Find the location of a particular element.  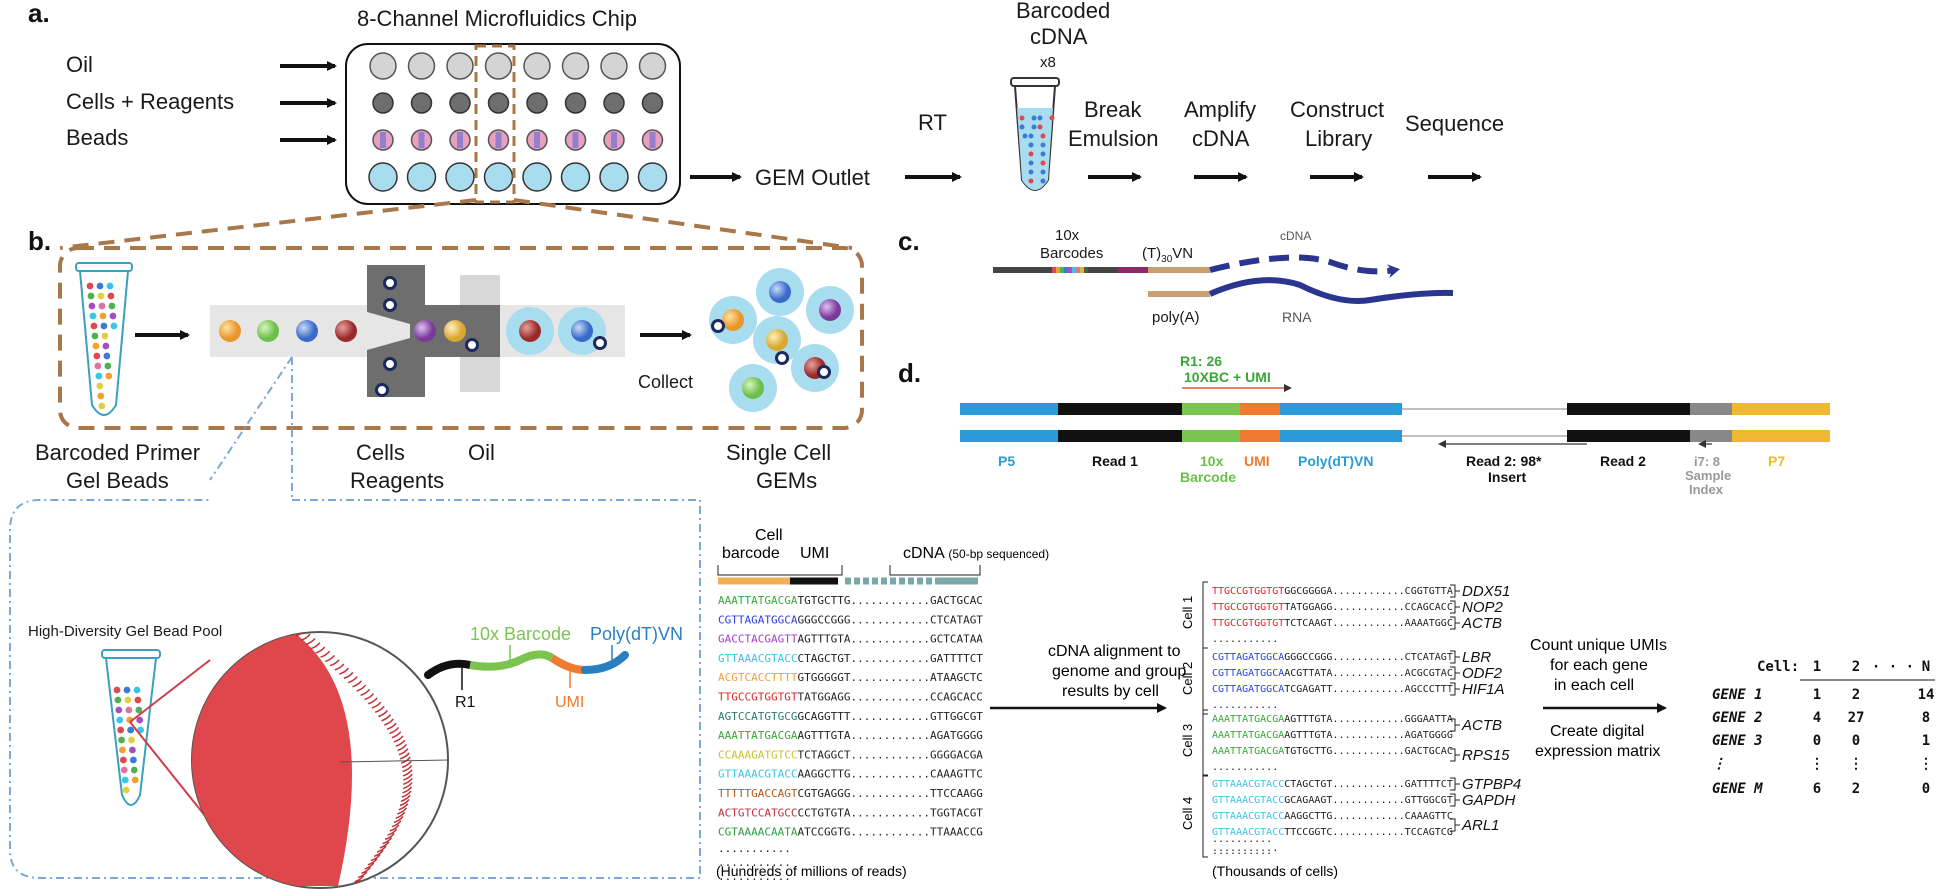

cell-group-label: Cell 4 is located at coordinates (1187, 813).